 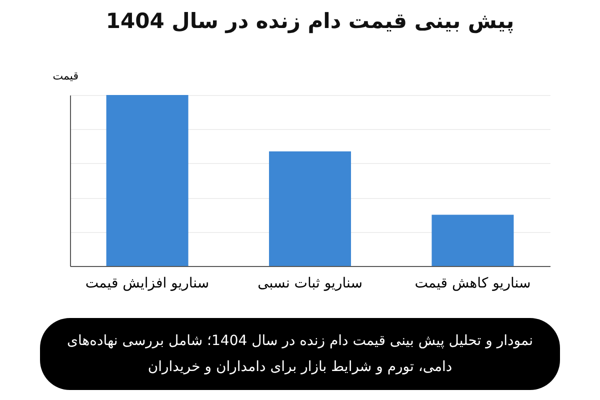 I want to click on x-tick-label: سناریو افزایش قیمت, so click(x=147, y=284).